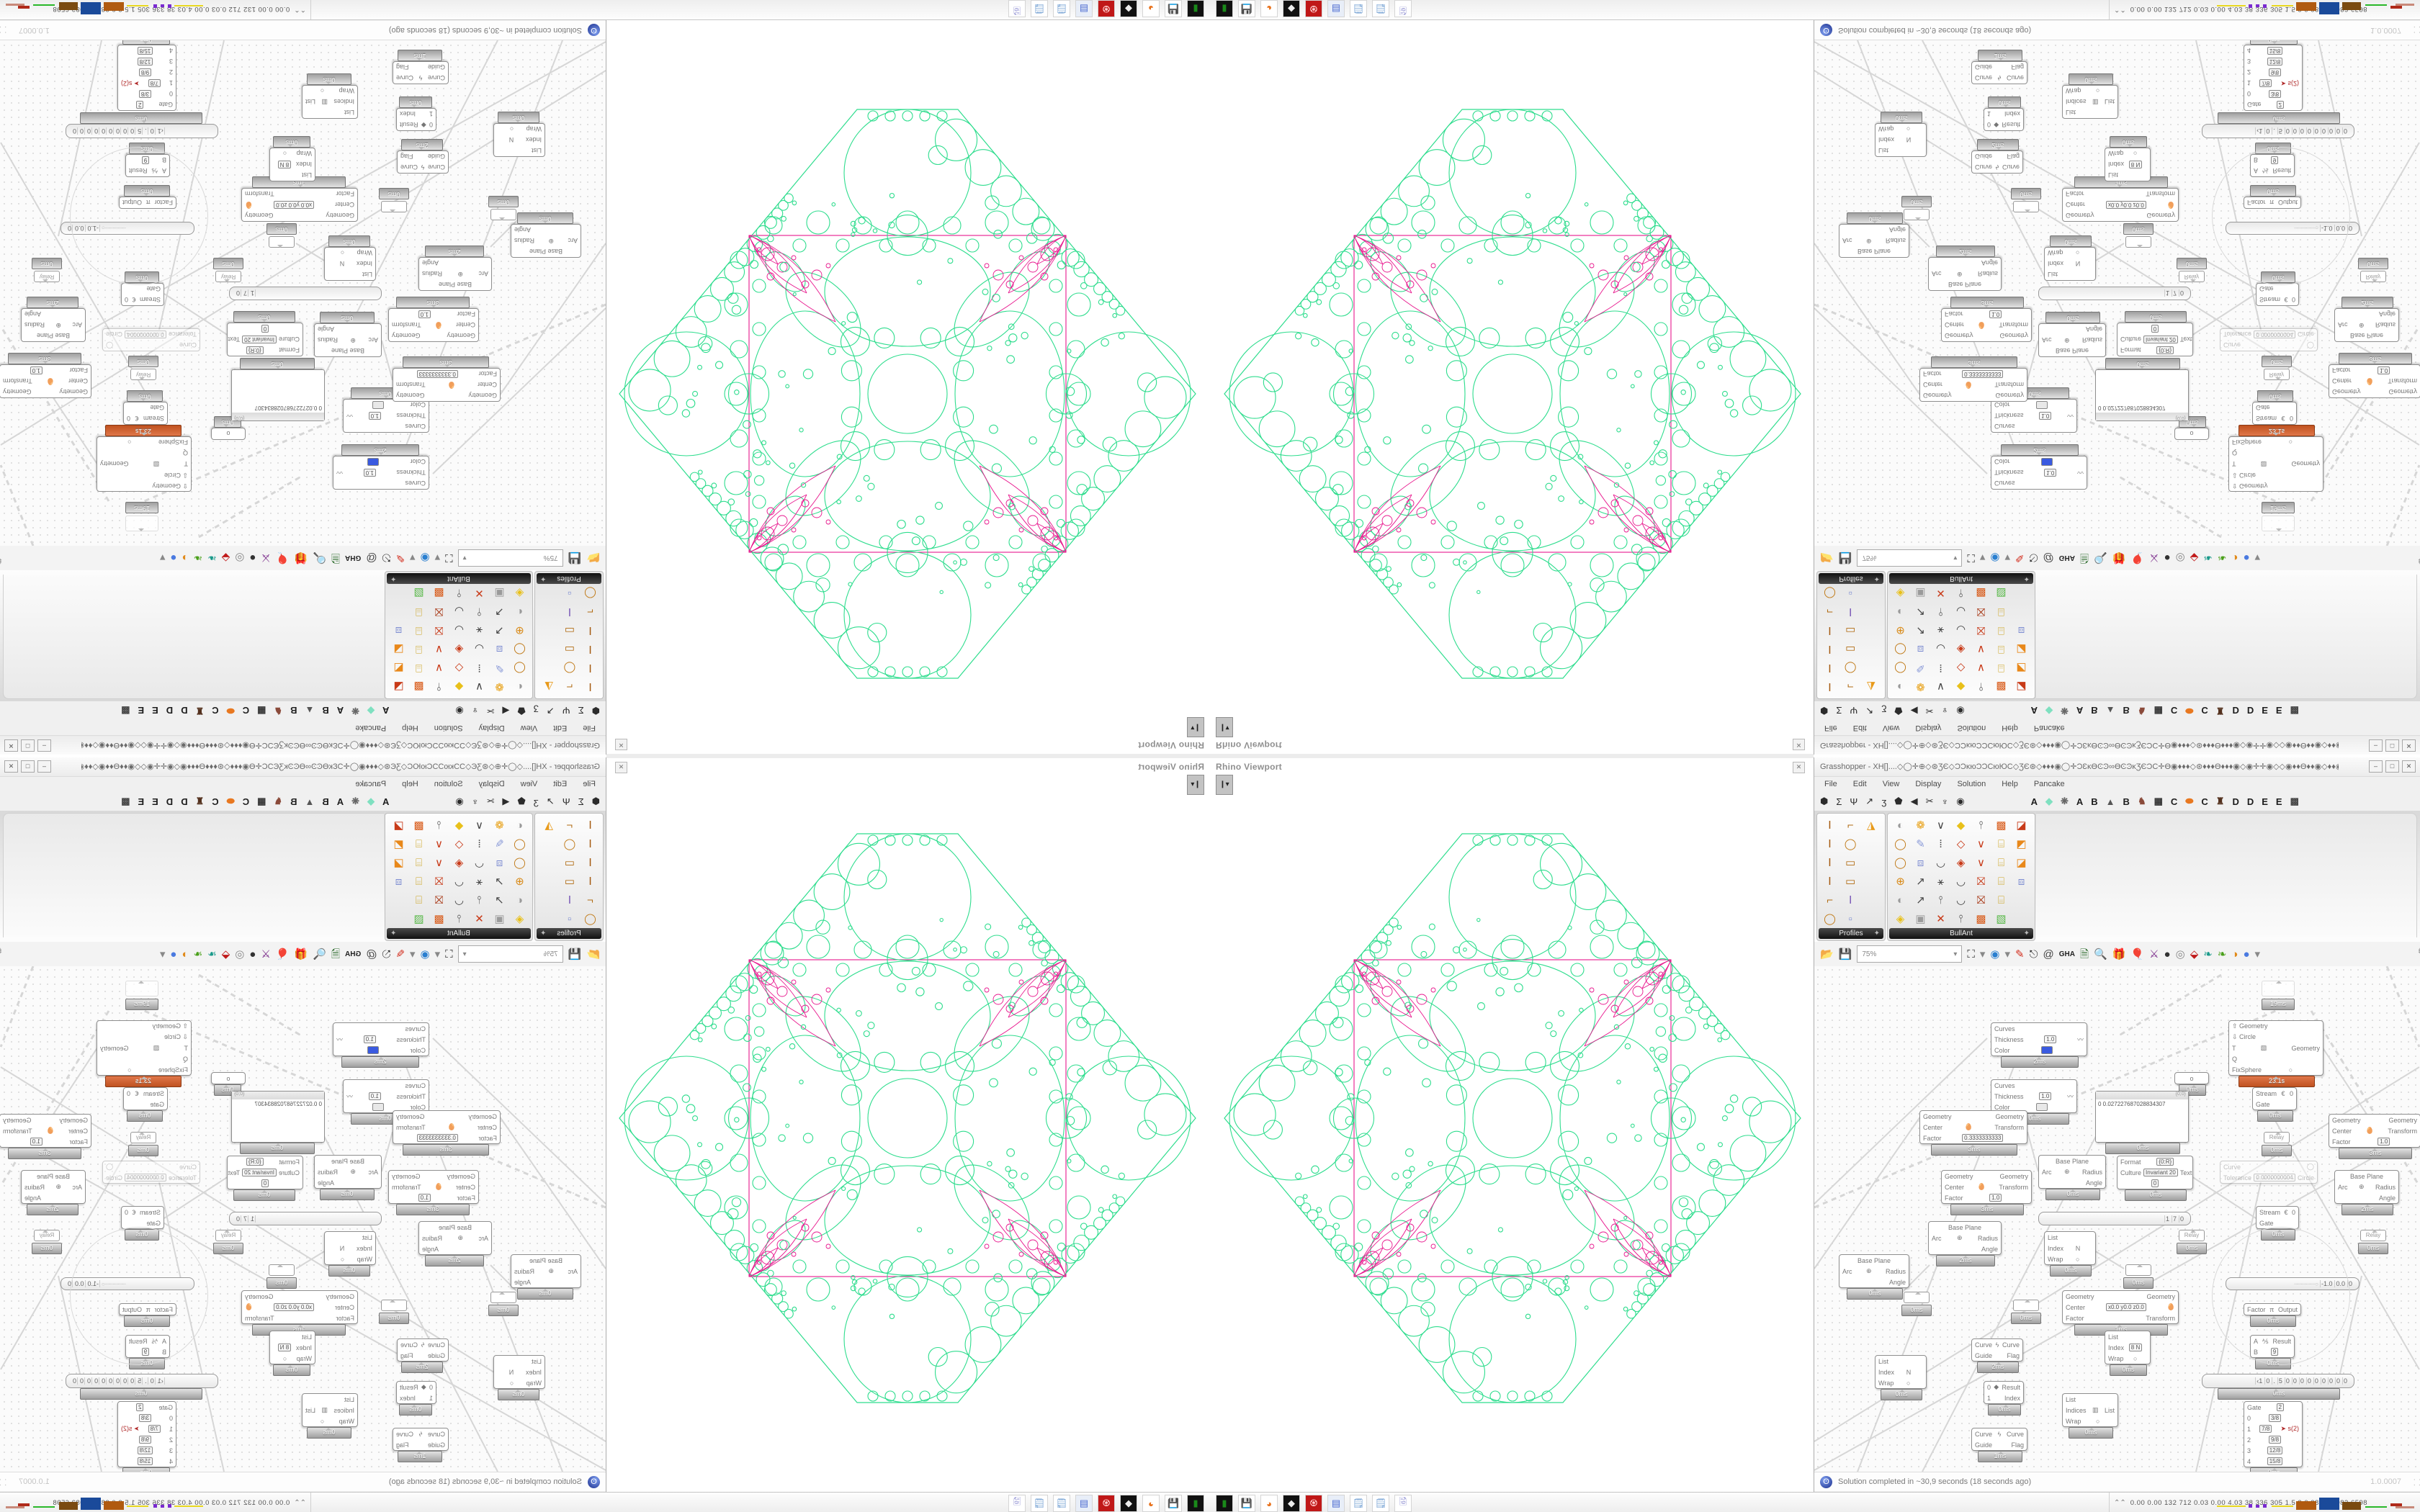  What do you see at coordinates (459, 900) in the screenshot?
I see `component-icon: ◡` at bounding box center [459, 900].